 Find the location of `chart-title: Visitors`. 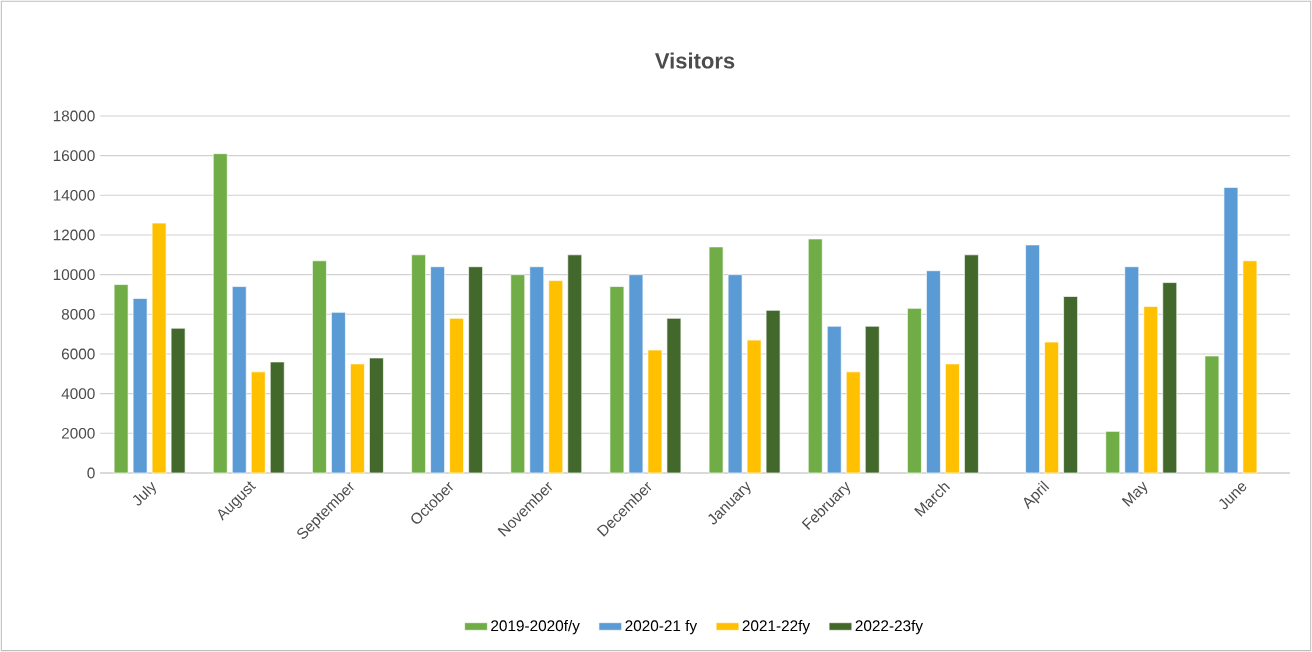

chart-title: Visitors is located at coordinates (695, 60).